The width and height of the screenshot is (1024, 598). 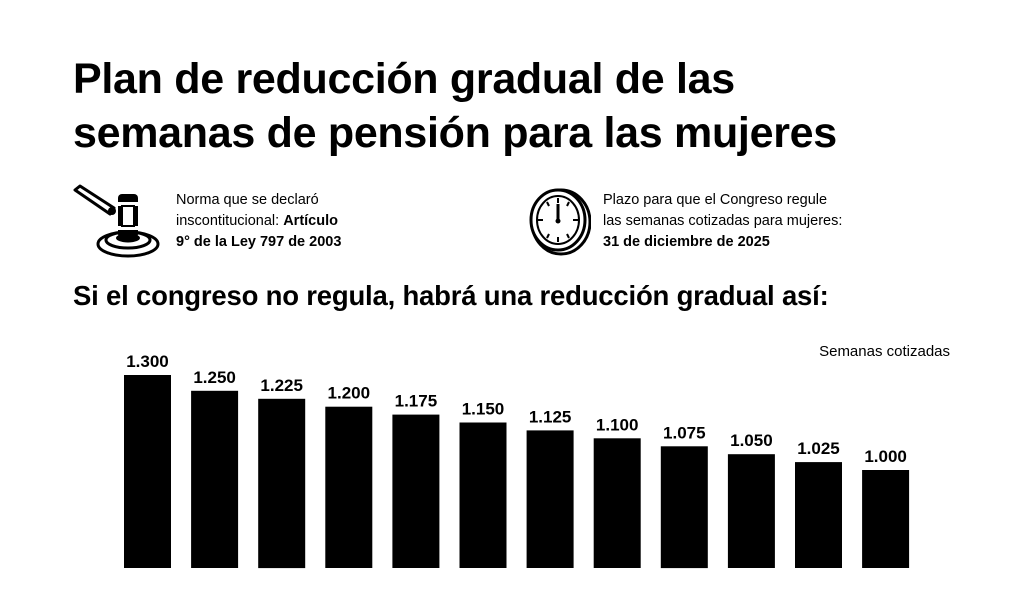 What do you see at coordinates (560, 222) in the screenshot?
I see `clock-icon` at bounding box center [560, 222].